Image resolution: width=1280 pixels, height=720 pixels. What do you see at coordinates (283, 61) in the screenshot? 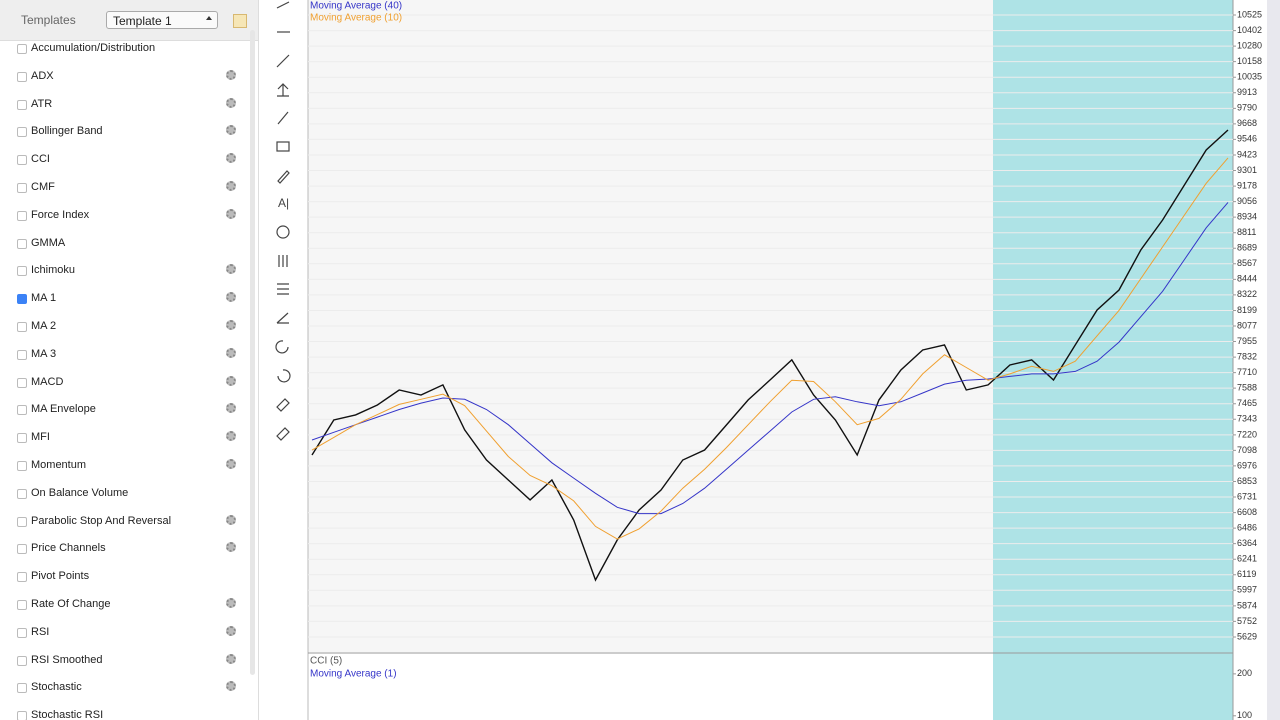
I see `tool-line` at bounding box center [283, 61].